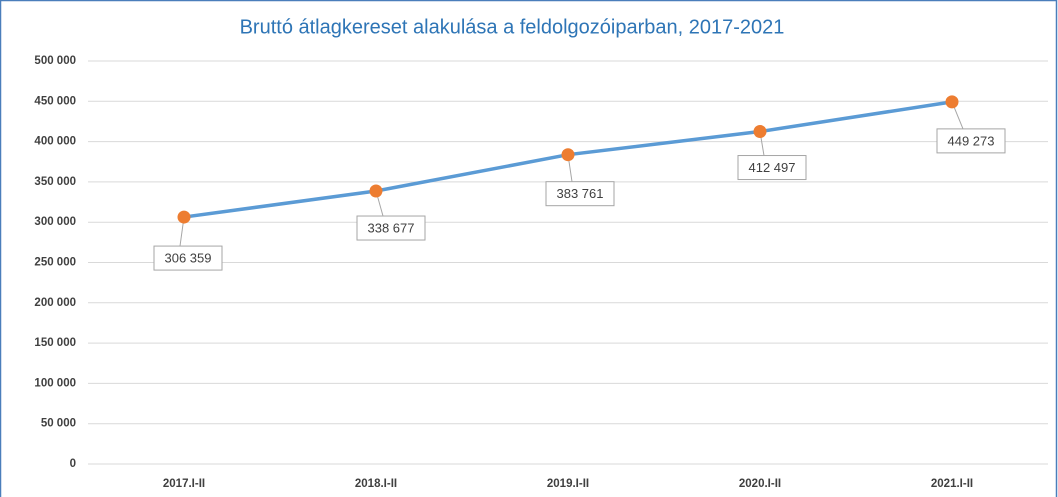  I want to click on data-label: 306 359, so click(188, 258).